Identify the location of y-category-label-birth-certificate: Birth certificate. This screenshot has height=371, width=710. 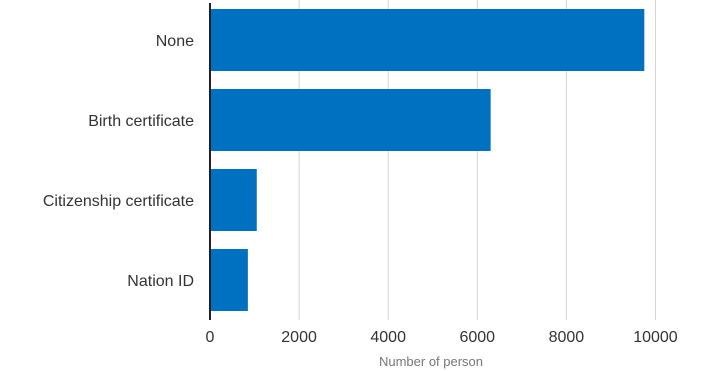
(141, 121).